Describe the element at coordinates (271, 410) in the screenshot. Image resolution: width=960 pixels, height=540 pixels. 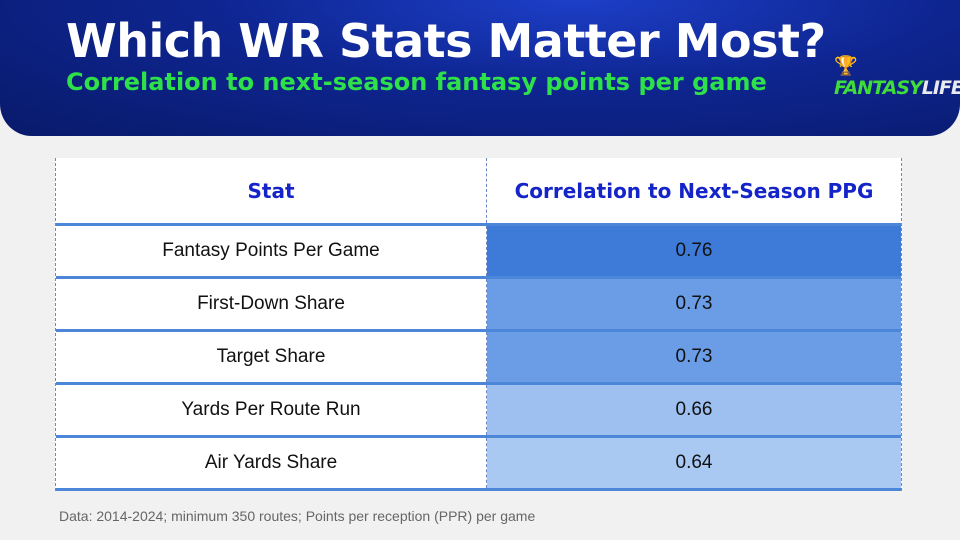
I see `stat-name: Yards Per Route Run` at that location.